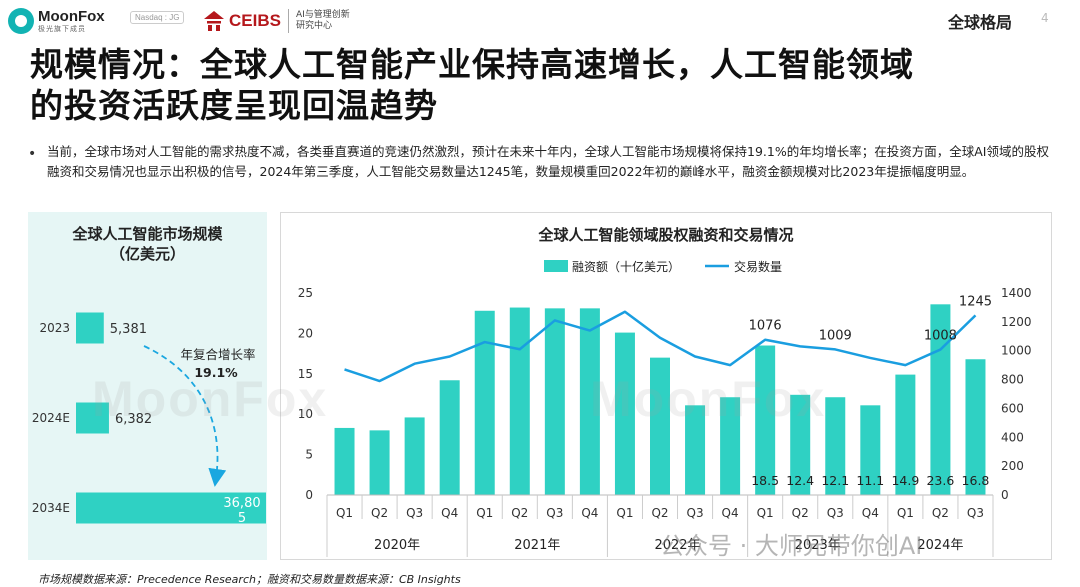 This screenshot has height=587, width=1080. What do you see at coordinates (660, 346) in the screenshot?
I see `deal-count-line` at bounding box center [660, 346].